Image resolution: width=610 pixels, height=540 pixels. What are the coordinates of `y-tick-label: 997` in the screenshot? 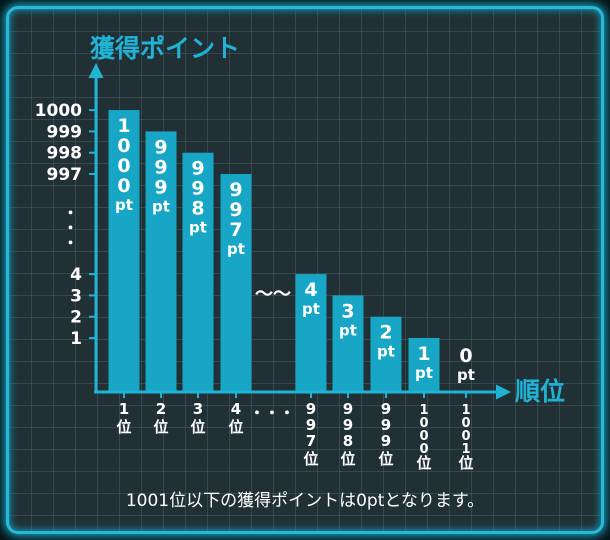 It's located at (65, 175).